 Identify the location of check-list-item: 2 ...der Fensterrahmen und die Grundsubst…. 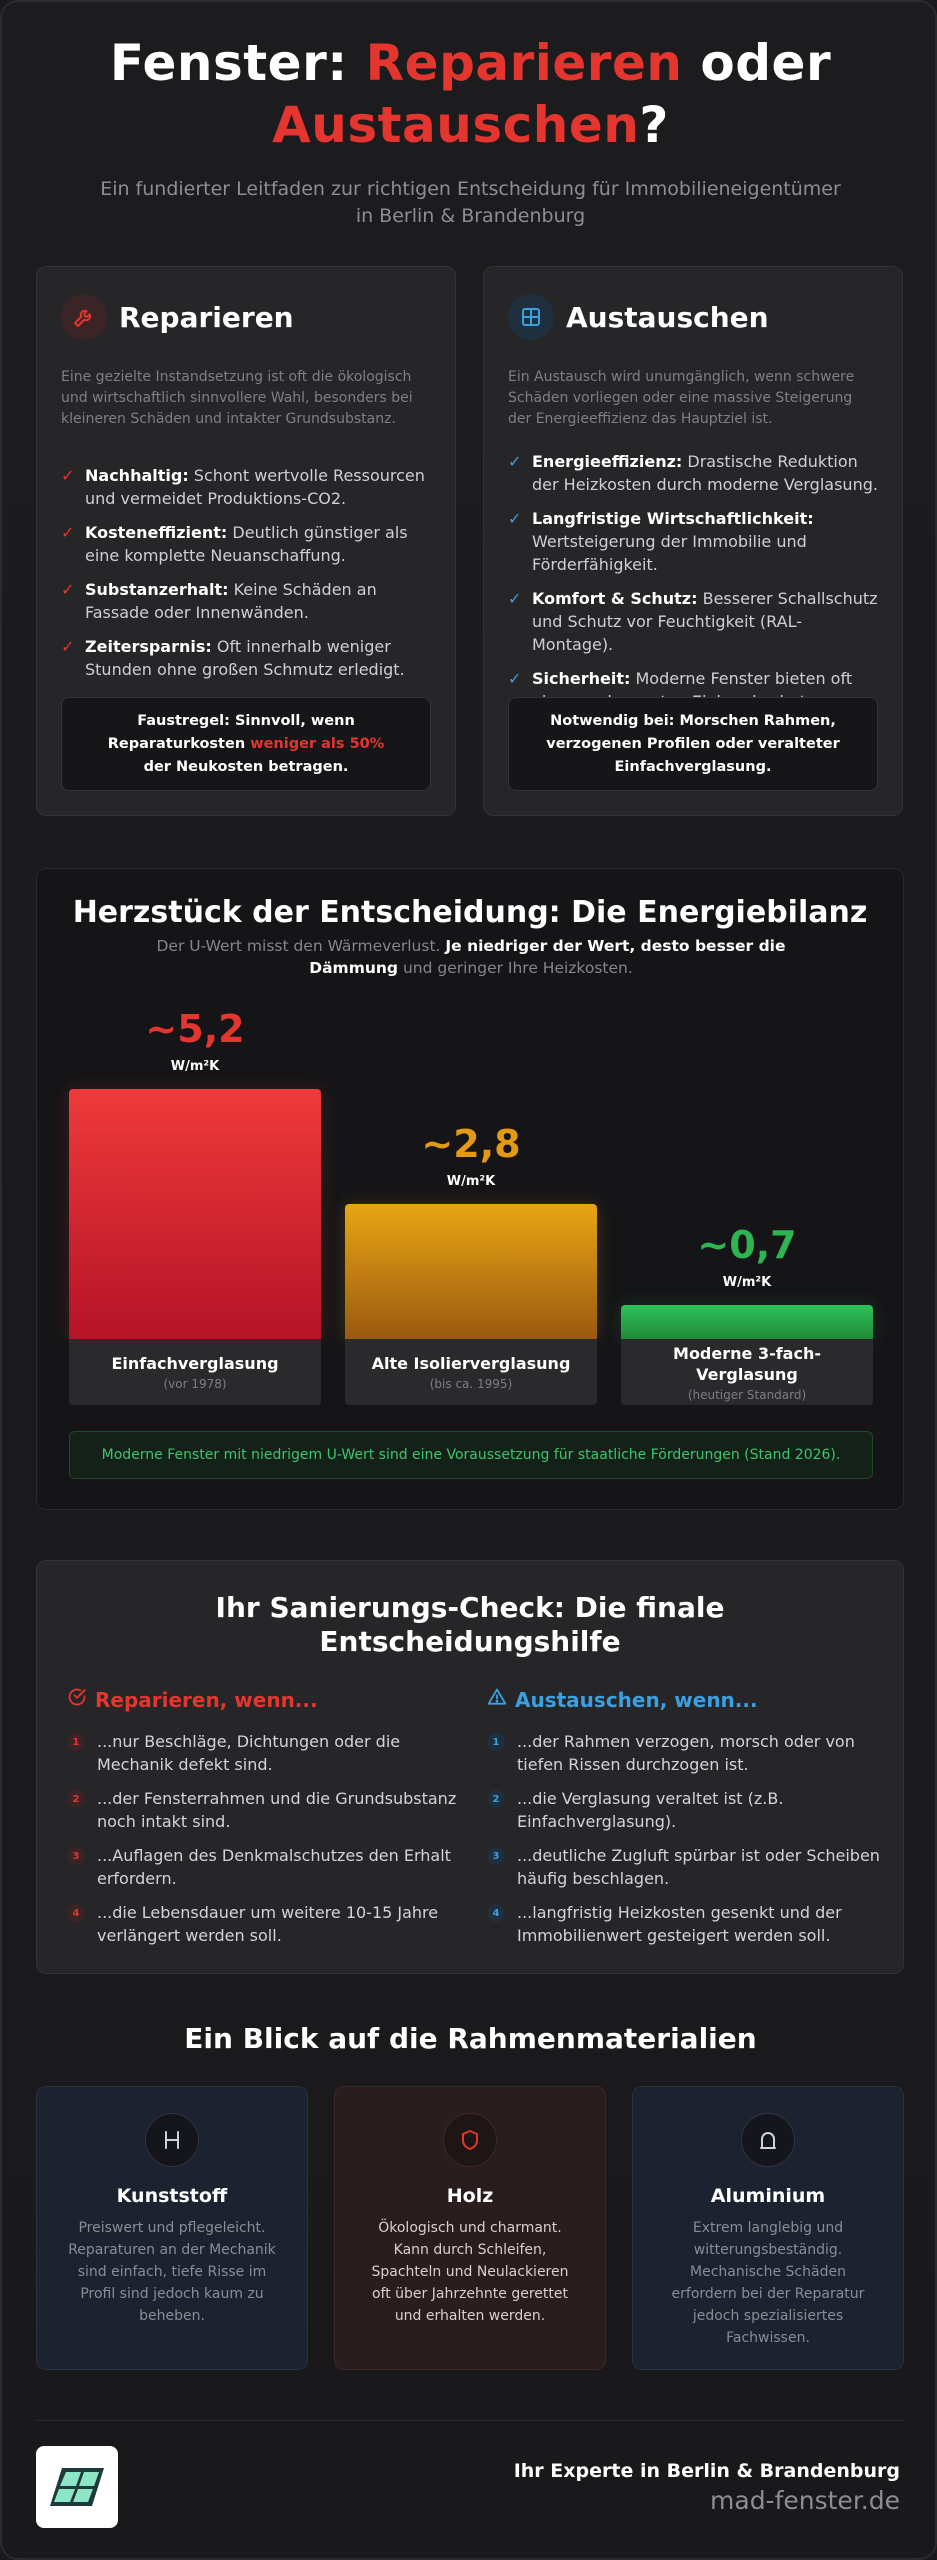
(267, 1810).